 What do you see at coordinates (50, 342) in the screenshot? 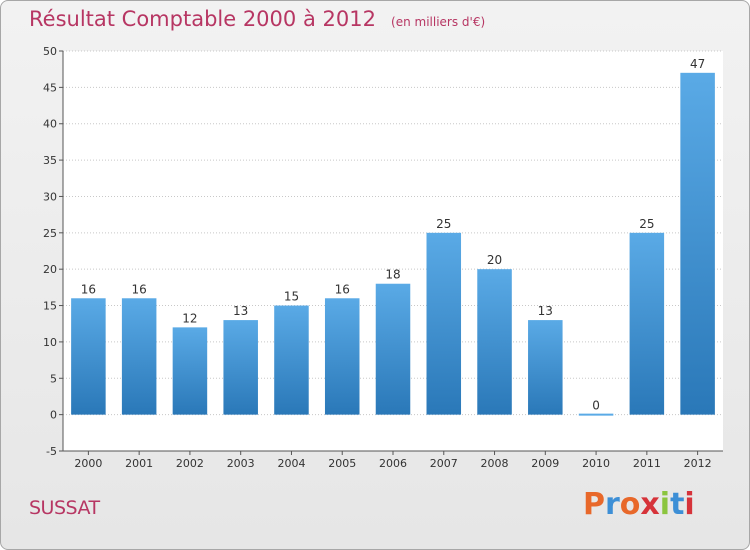
I see `y-tick-label: 10` at bounding box center [50, 342].